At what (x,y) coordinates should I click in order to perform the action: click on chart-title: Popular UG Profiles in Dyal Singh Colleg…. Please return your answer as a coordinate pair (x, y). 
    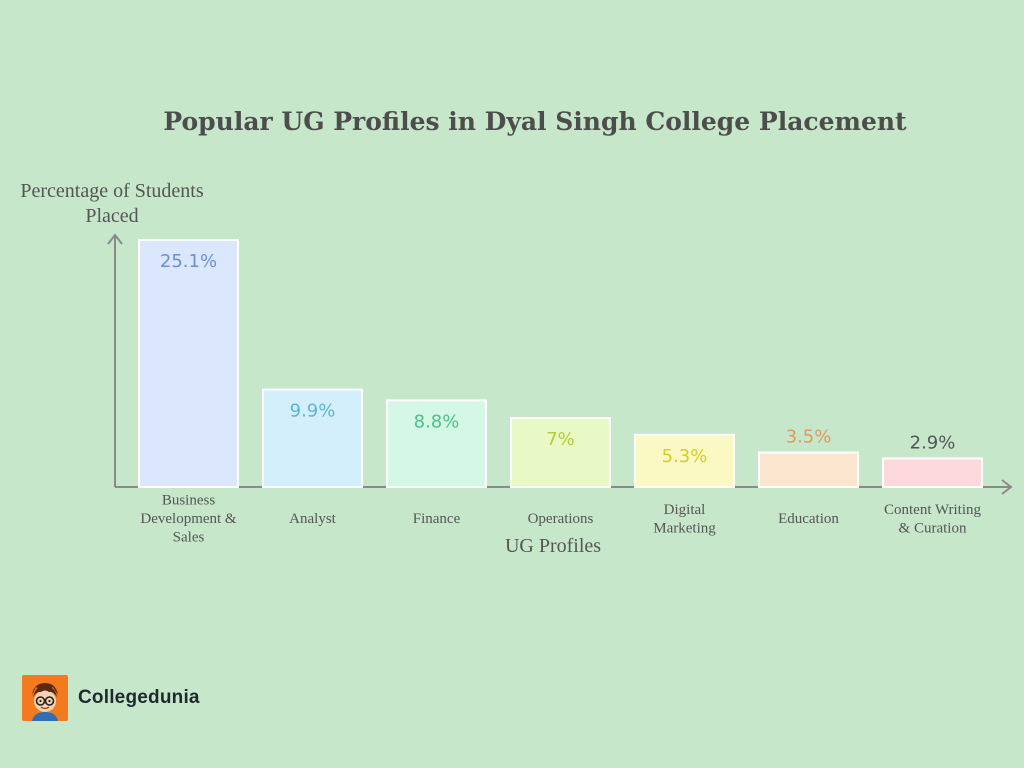
    Looking at the image, I should click on (535, 121).